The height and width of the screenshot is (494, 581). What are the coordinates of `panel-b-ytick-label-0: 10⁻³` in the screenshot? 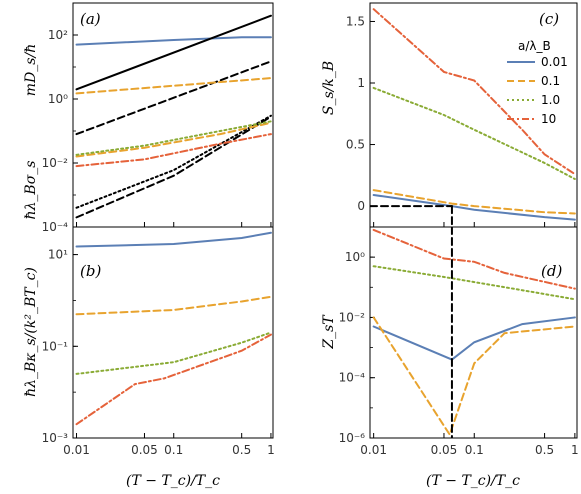 It's located at (55, 438).